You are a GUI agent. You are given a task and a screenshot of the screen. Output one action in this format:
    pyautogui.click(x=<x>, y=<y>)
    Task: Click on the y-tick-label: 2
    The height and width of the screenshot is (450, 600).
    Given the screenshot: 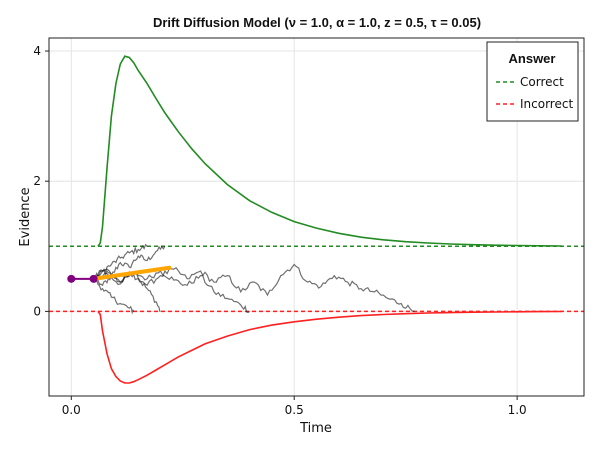 What is the action you would take?
    pyautogui.click(x=37, y=181)
    